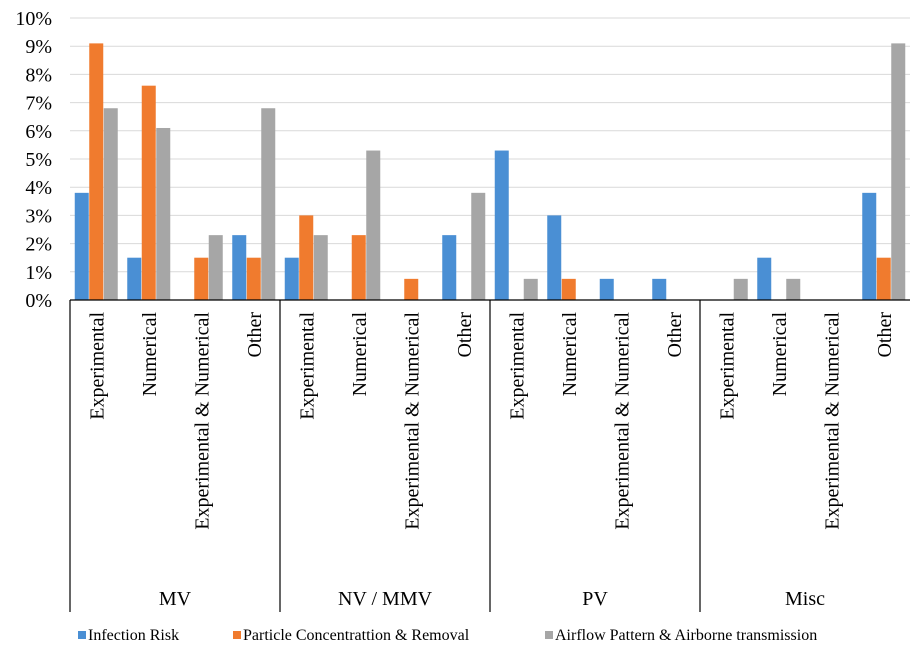 Image resolution: width=910 pixels, height=650 pixels. Describe the element at coordinates (38, 245) in the screenshot. I see `y-tick-label: 2%` at that location.